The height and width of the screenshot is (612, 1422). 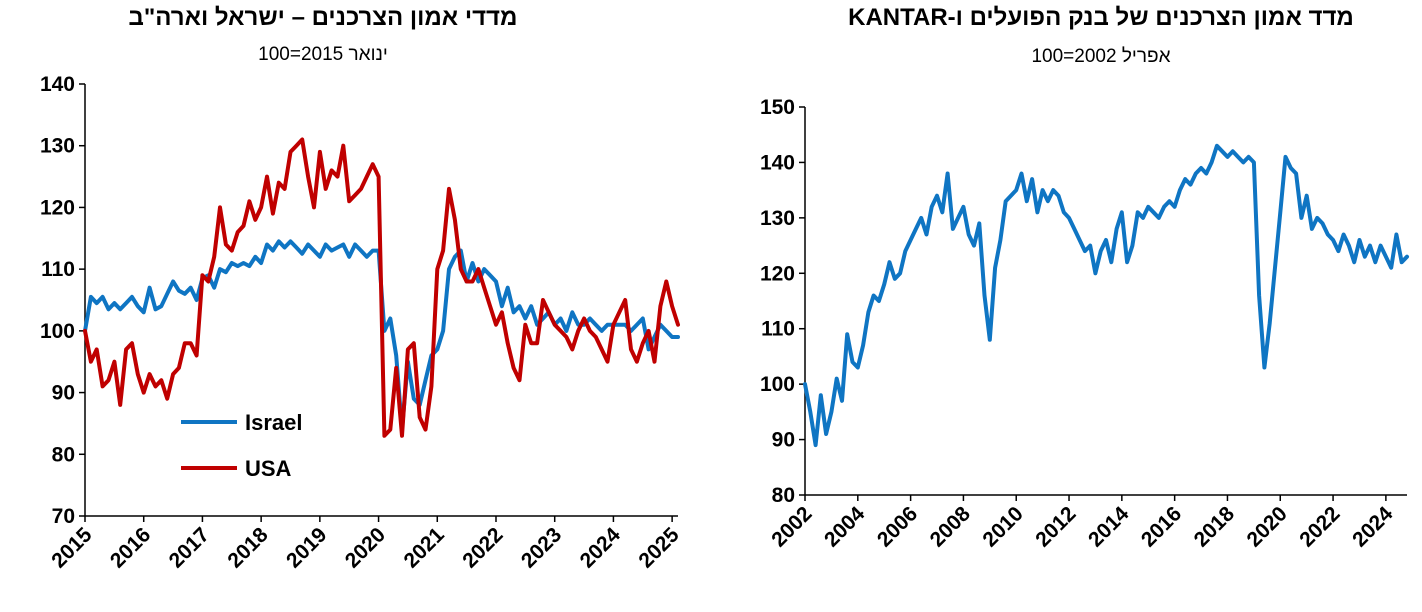 What do you see at coordinates (659, 548) in the screenshot?
I see `x-tick-label: 2025` at bounding box center [659, 548].